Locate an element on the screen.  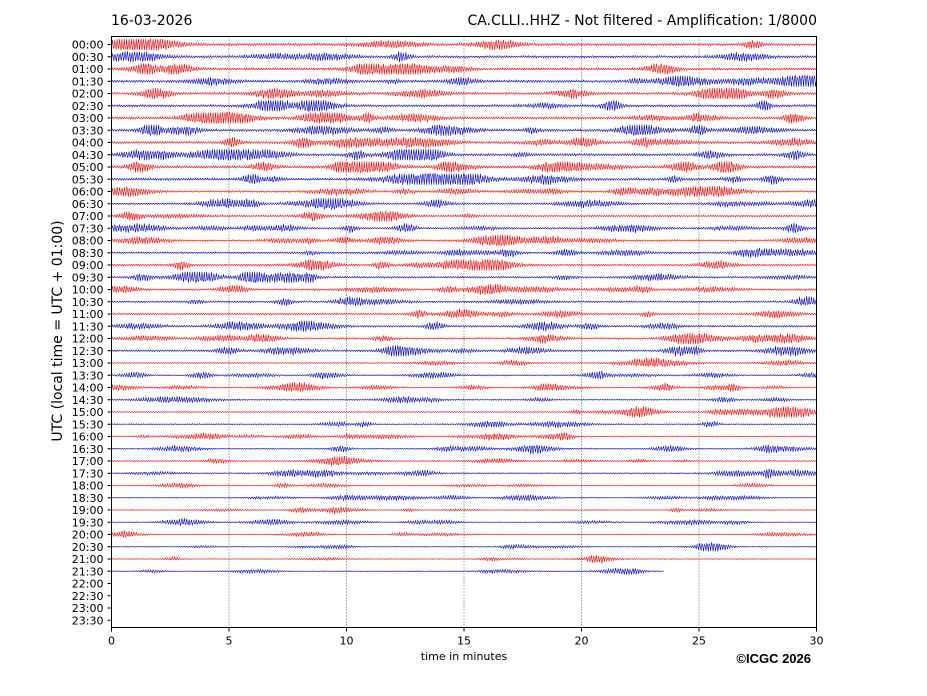
y-tick-label: 14:00 is located at coordinates (88, 388).